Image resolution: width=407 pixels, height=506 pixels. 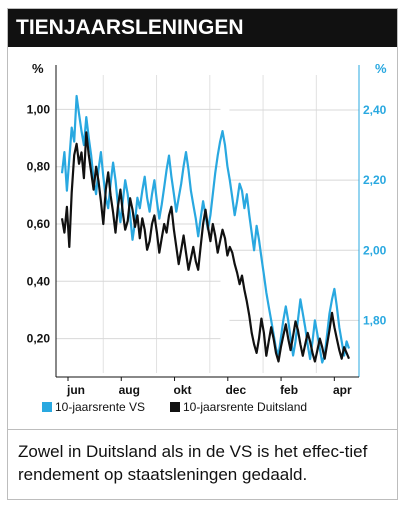 I want to click on left-axis-unit: %, so click(x=38, y=68).